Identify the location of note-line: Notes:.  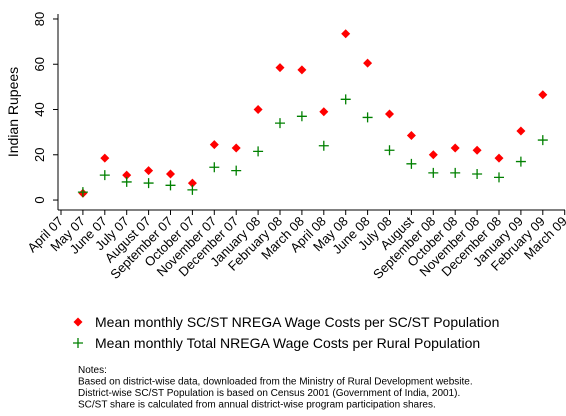
(92, 370).